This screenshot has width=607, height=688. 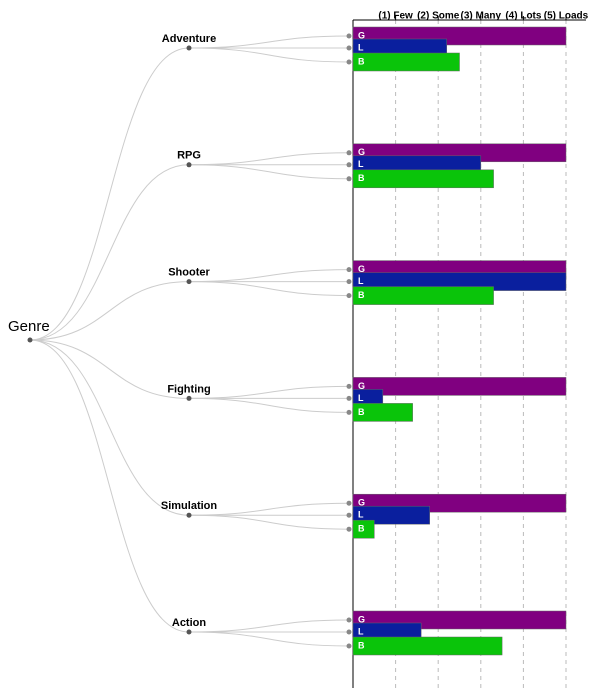 I want to click on root-node, so click(x=30, y=340).